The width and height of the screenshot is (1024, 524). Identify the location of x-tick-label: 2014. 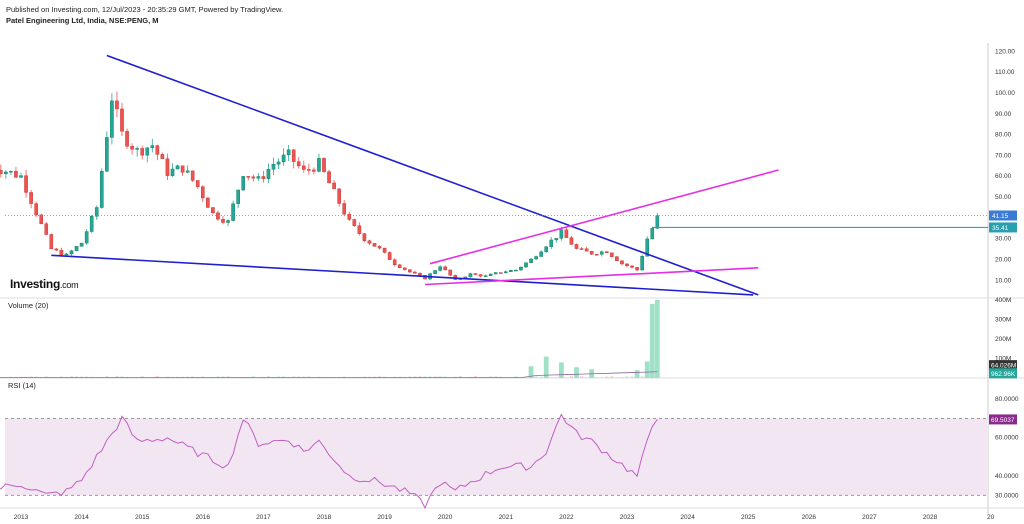
(81, 517).